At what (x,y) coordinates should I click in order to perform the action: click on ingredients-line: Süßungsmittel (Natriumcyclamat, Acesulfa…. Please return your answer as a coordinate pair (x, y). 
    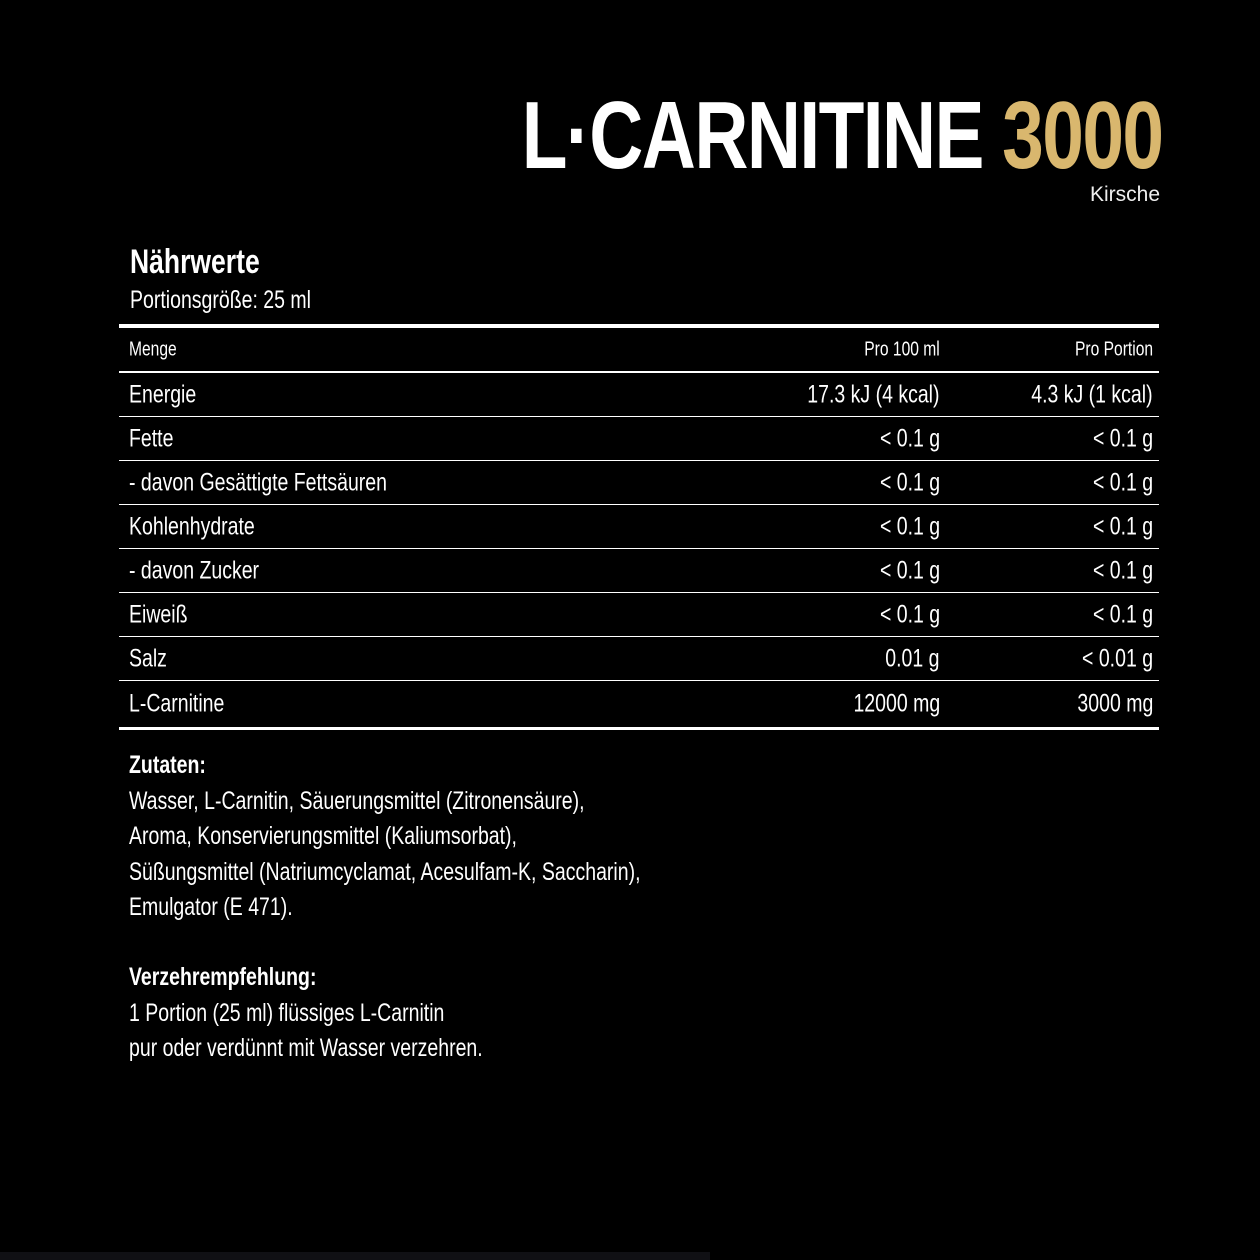
    Looking at the image, I should click on (385, 871).